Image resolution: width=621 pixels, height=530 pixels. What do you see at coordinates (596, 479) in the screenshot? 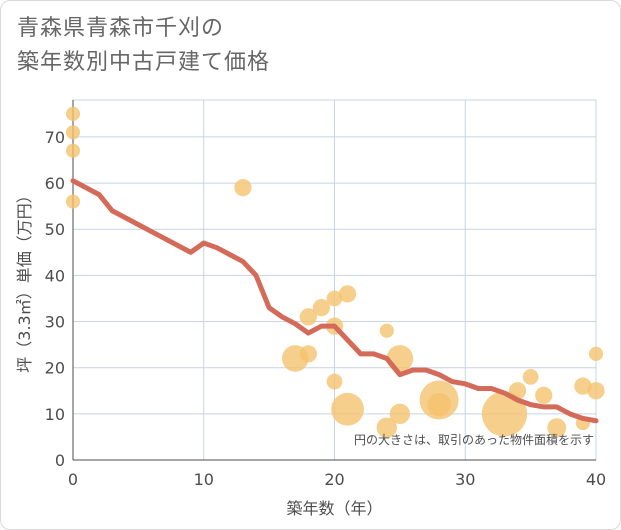
I see `x-tick-label: 40` at bounding box center [596, 479].